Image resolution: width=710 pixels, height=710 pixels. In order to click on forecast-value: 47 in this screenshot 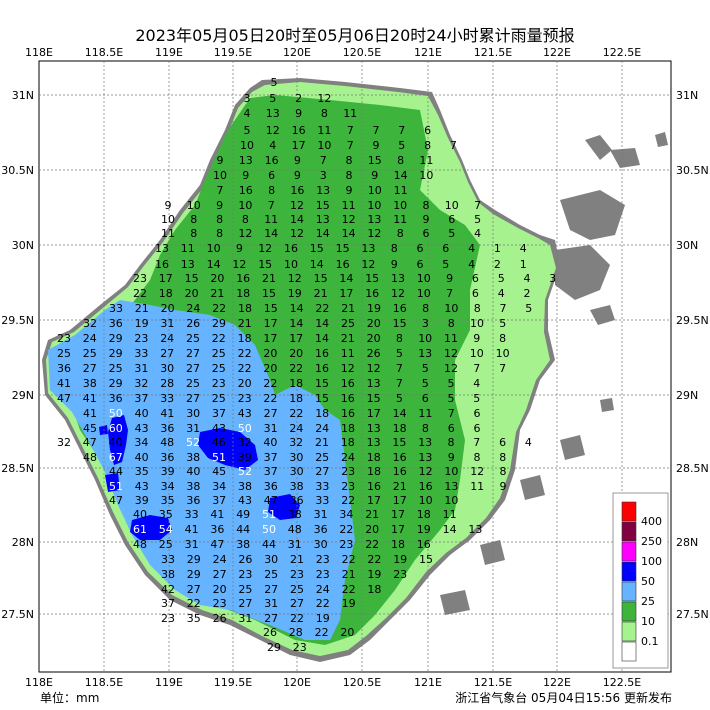, I will do `click(116, 500)`.